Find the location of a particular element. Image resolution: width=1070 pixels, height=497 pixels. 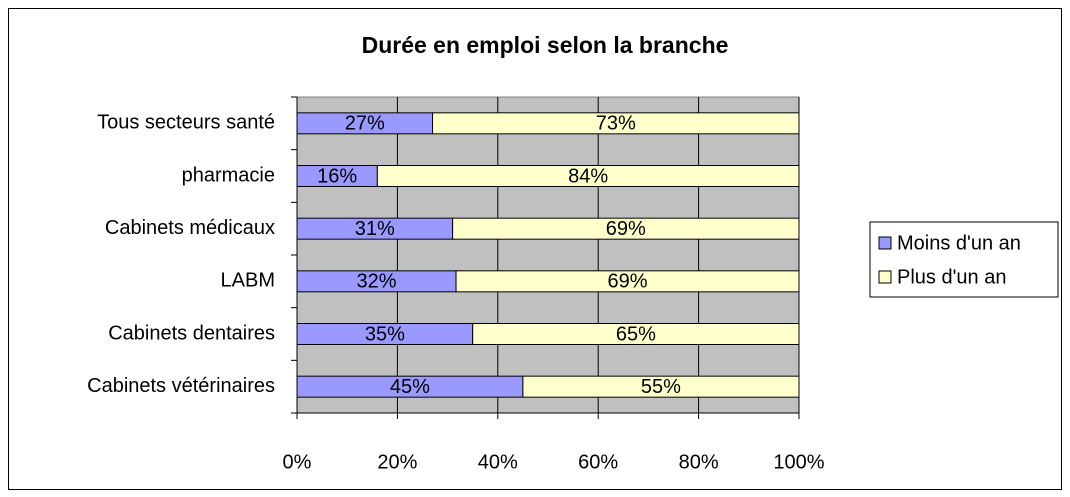

y-tick-label: pharmacie is located at coordinates (228, 175).